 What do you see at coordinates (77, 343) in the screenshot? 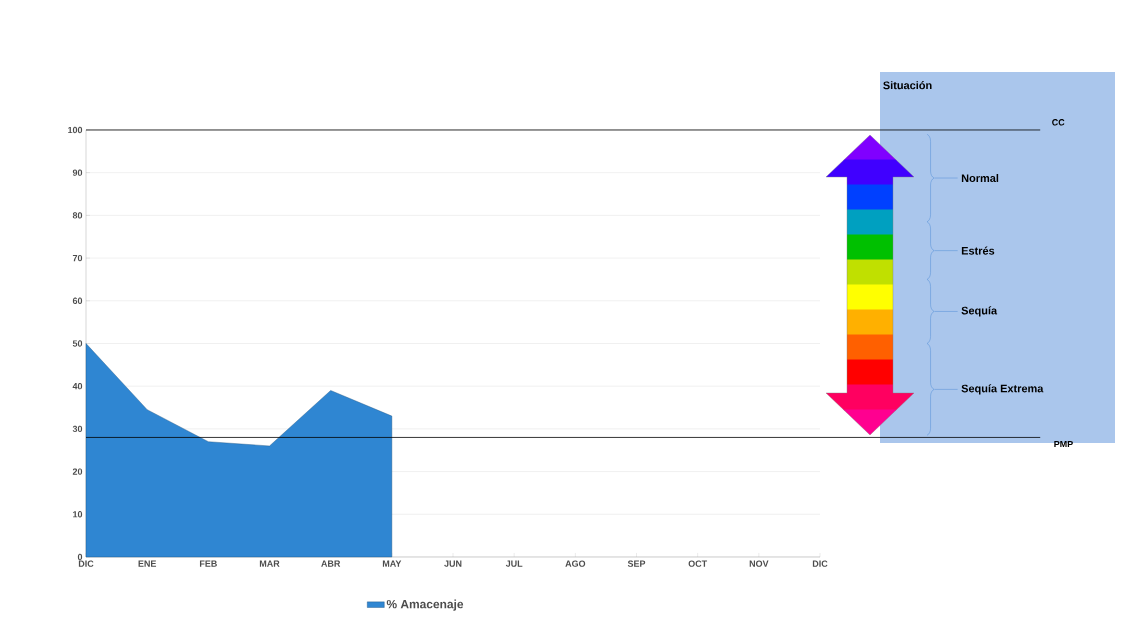
I see `y-tick-label: 50` at bounding box center [77, 343].